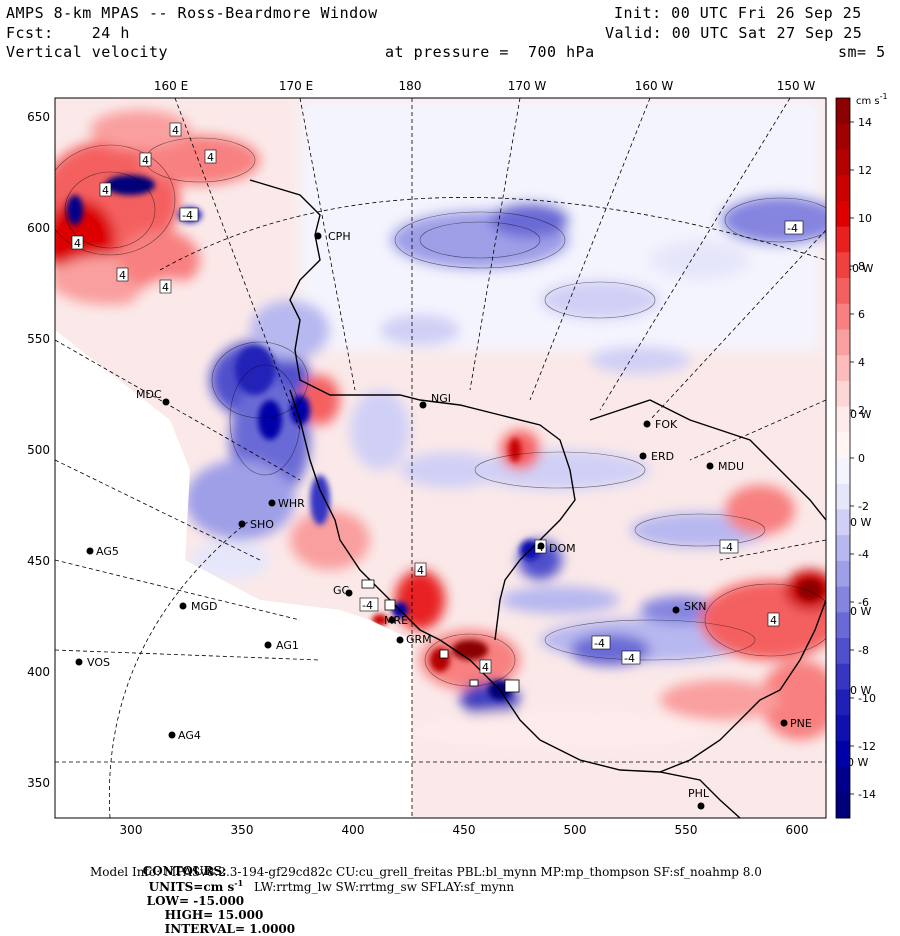  Describe the element at coordinates (801, 723) in the screenshot. I see `svg-text: PNE` at that location.